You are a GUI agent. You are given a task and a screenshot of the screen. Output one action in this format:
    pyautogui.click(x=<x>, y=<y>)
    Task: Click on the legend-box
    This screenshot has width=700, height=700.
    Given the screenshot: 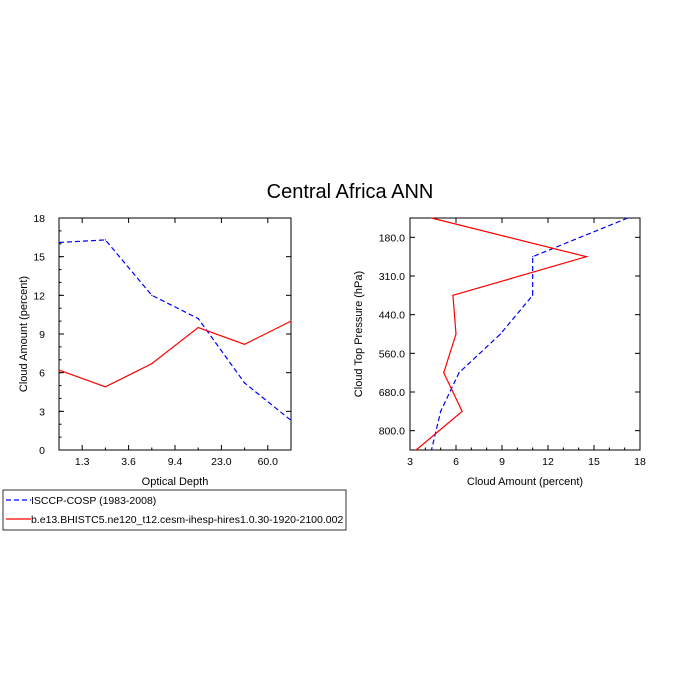 What is the action you would take?
    pyautogui.click(x=174, y=510)
    